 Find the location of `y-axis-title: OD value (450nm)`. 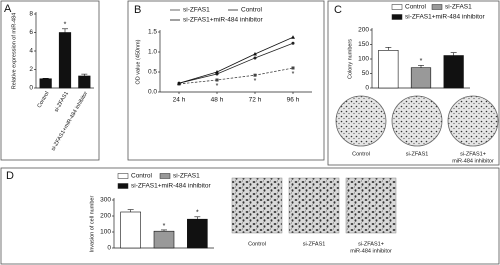

y-axis-title: OD value (450nm) is located at coordinates (138, 61).